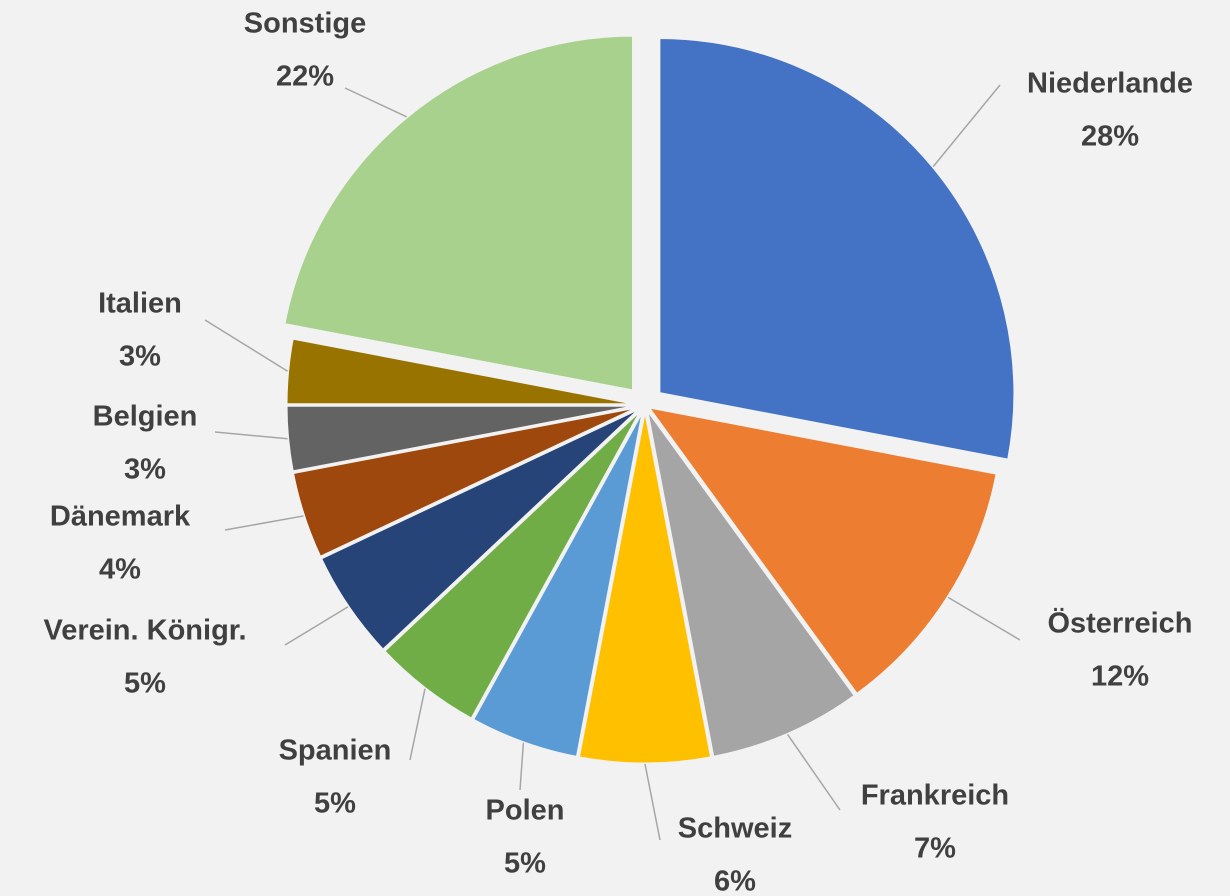 Image resolution: width=1230 pixels, height=896 pixels. Describe the element at coordinates (144, 631) in the screenshot. I see `category-label: Verein. Königr.` at that location.